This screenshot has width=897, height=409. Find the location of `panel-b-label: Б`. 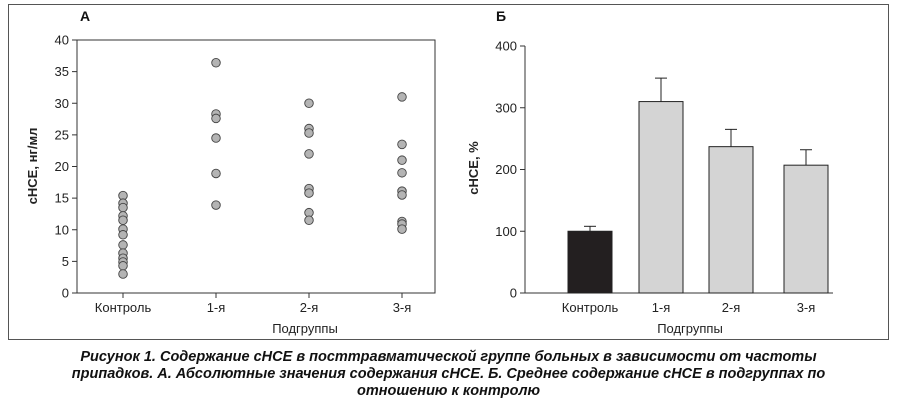

panel-b-label: Б is located at coordinates (501, 16).